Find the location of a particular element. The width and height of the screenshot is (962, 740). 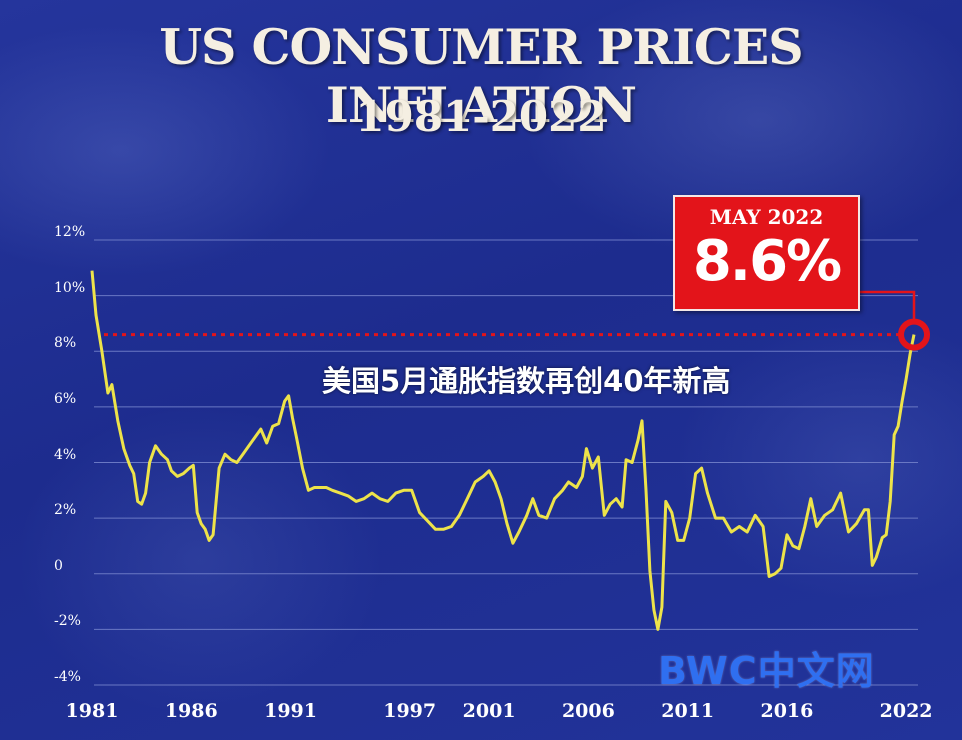

y-tick-label: -4% is located at coordinates (67, 677).